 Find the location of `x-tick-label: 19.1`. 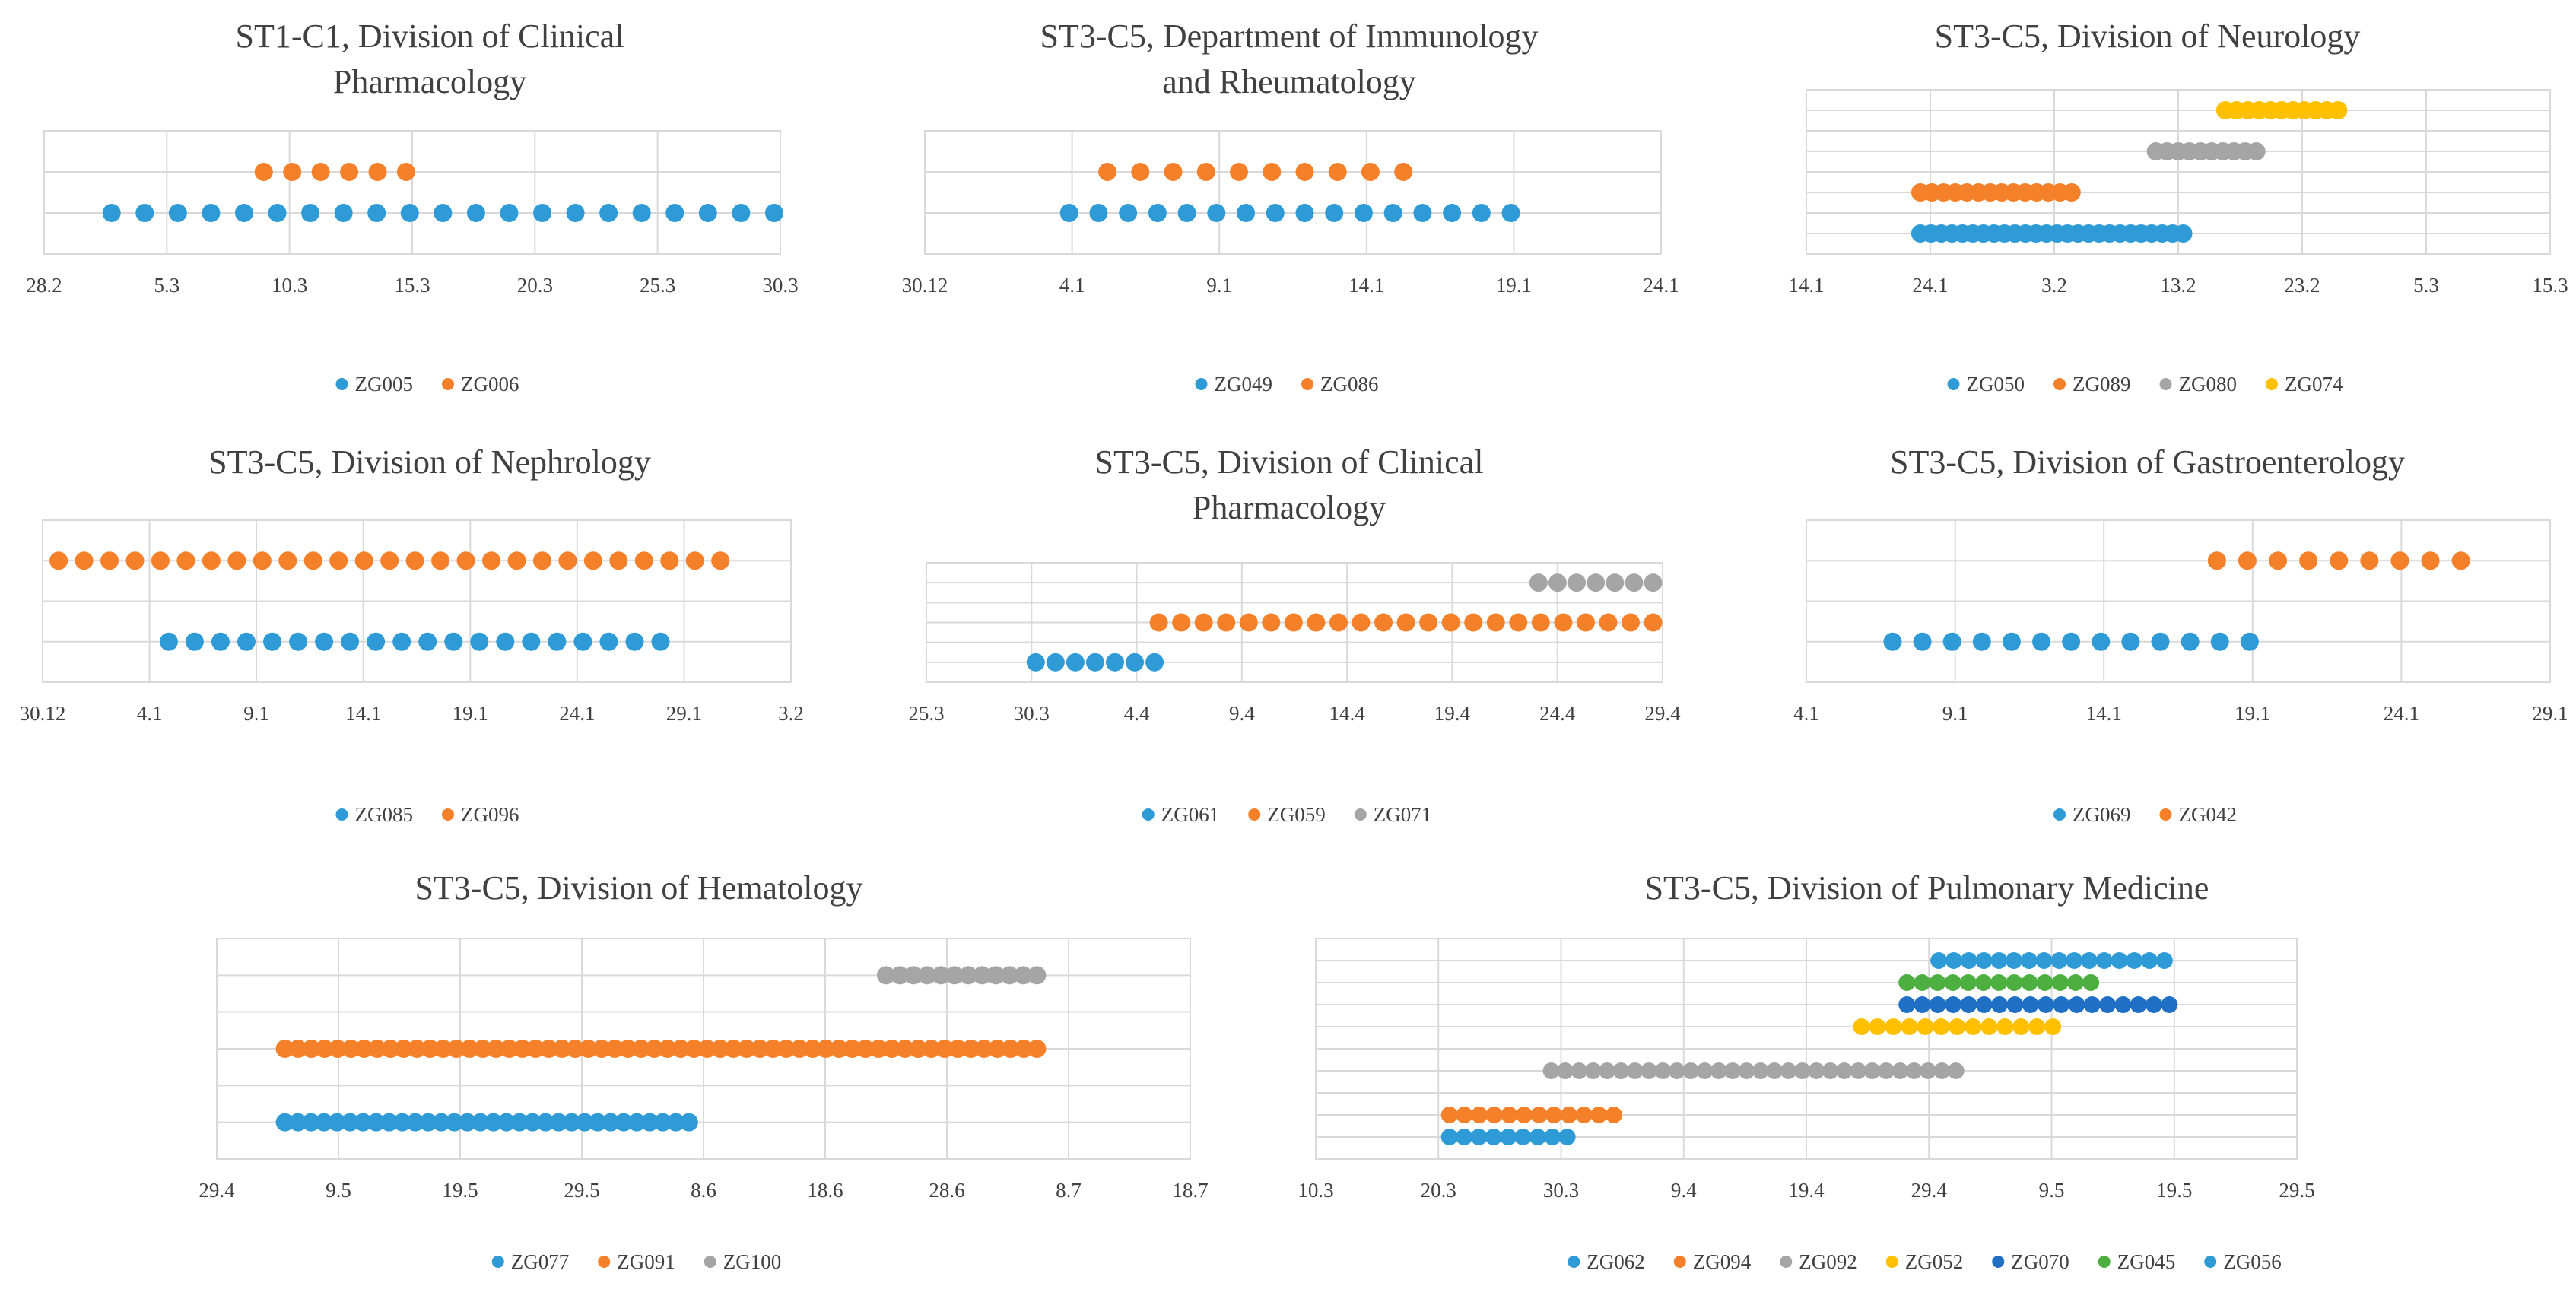

x-tick-label: 19.1 is located at coordinates (1514, 285).